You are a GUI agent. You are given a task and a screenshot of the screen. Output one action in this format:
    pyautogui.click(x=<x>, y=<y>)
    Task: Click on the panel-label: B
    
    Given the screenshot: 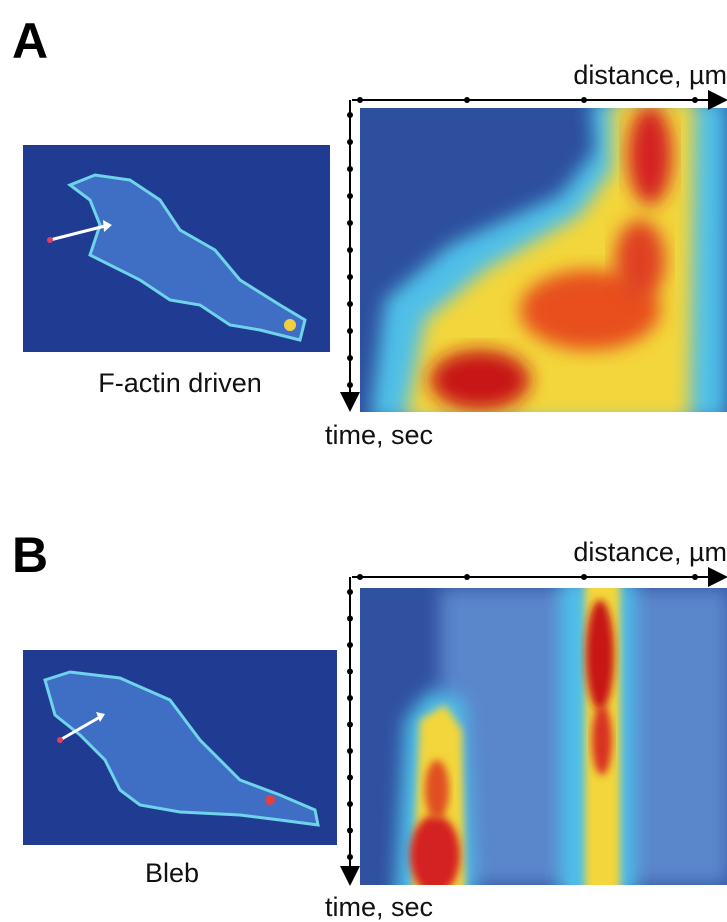 What is the action you would take?
    pyautogui.click(x=30, y=555)
    